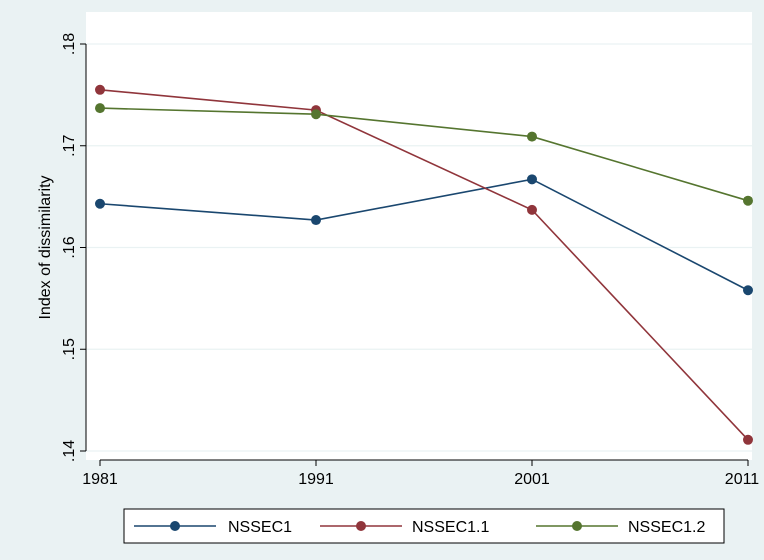 The image size is (764, 560). Describe the element at coordinates (420, 474) in the screenshot. I see `x-ticks: 1981 1991 2001 2011` at that location.